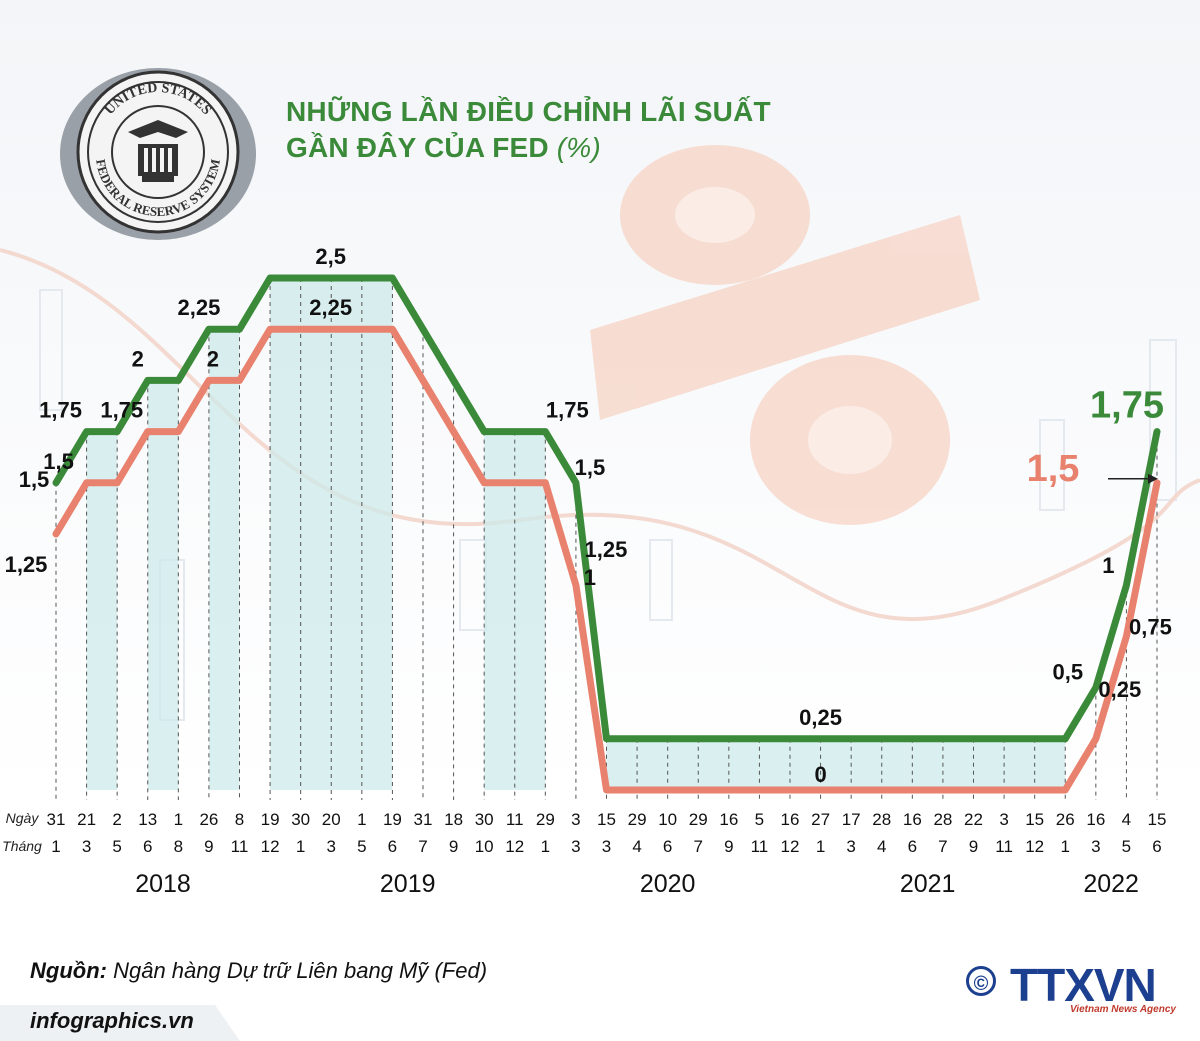  I want to click on site-name: infographics.vn, so click(112, 1020).